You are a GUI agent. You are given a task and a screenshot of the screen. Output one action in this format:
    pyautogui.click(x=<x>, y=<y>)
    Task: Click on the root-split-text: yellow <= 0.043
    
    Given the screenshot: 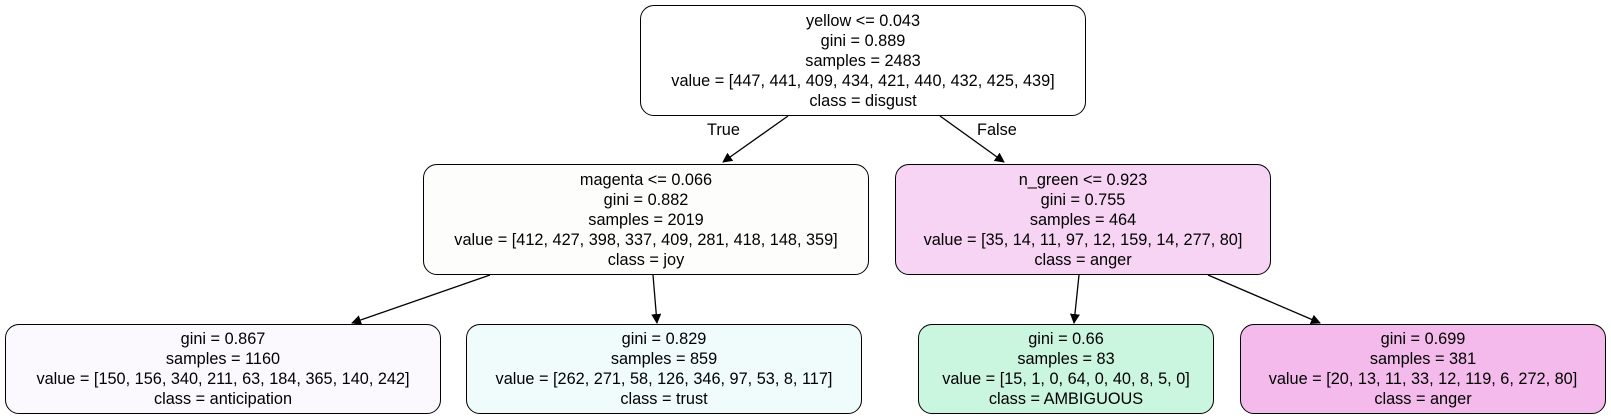 What is the action you would take?
    pyautogui.click(x=863, y=20)
    